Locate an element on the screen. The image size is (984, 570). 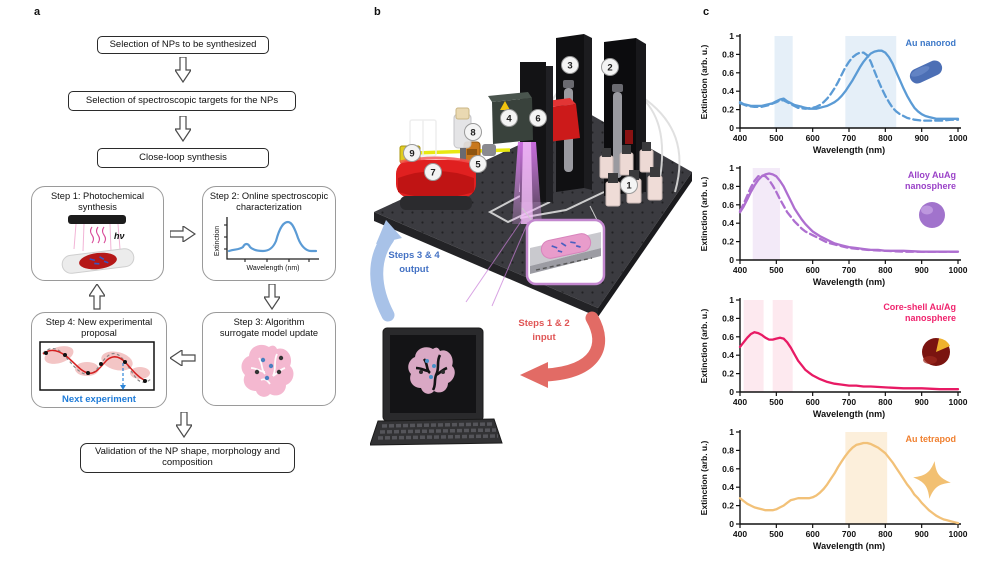
next-experiment-label: Next experiment is located at coordinates (99, 399).